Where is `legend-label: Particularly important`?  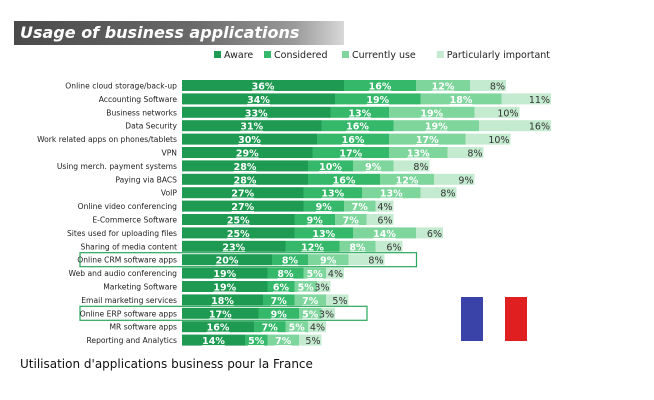
legend-label: Particularly important is located at coordinates (498, 55).